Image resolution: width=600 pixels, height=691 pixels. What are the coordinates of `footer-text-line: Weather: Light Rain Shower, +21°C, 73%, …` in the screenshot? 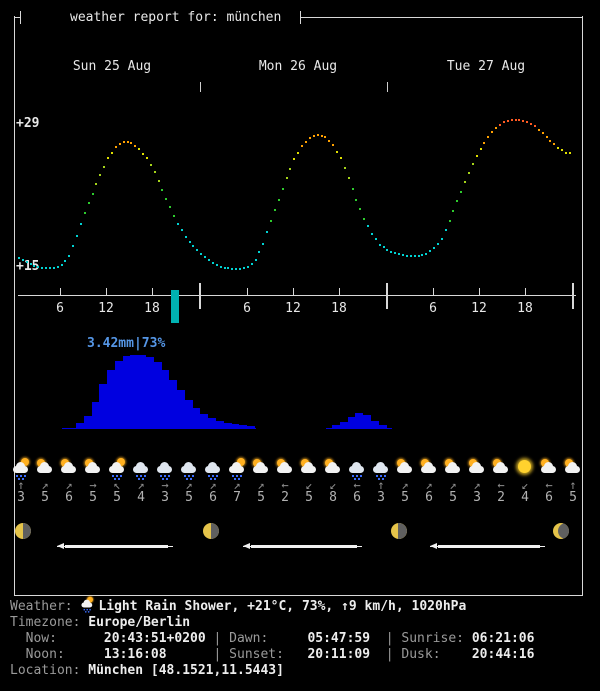 It's located at (238, 605).